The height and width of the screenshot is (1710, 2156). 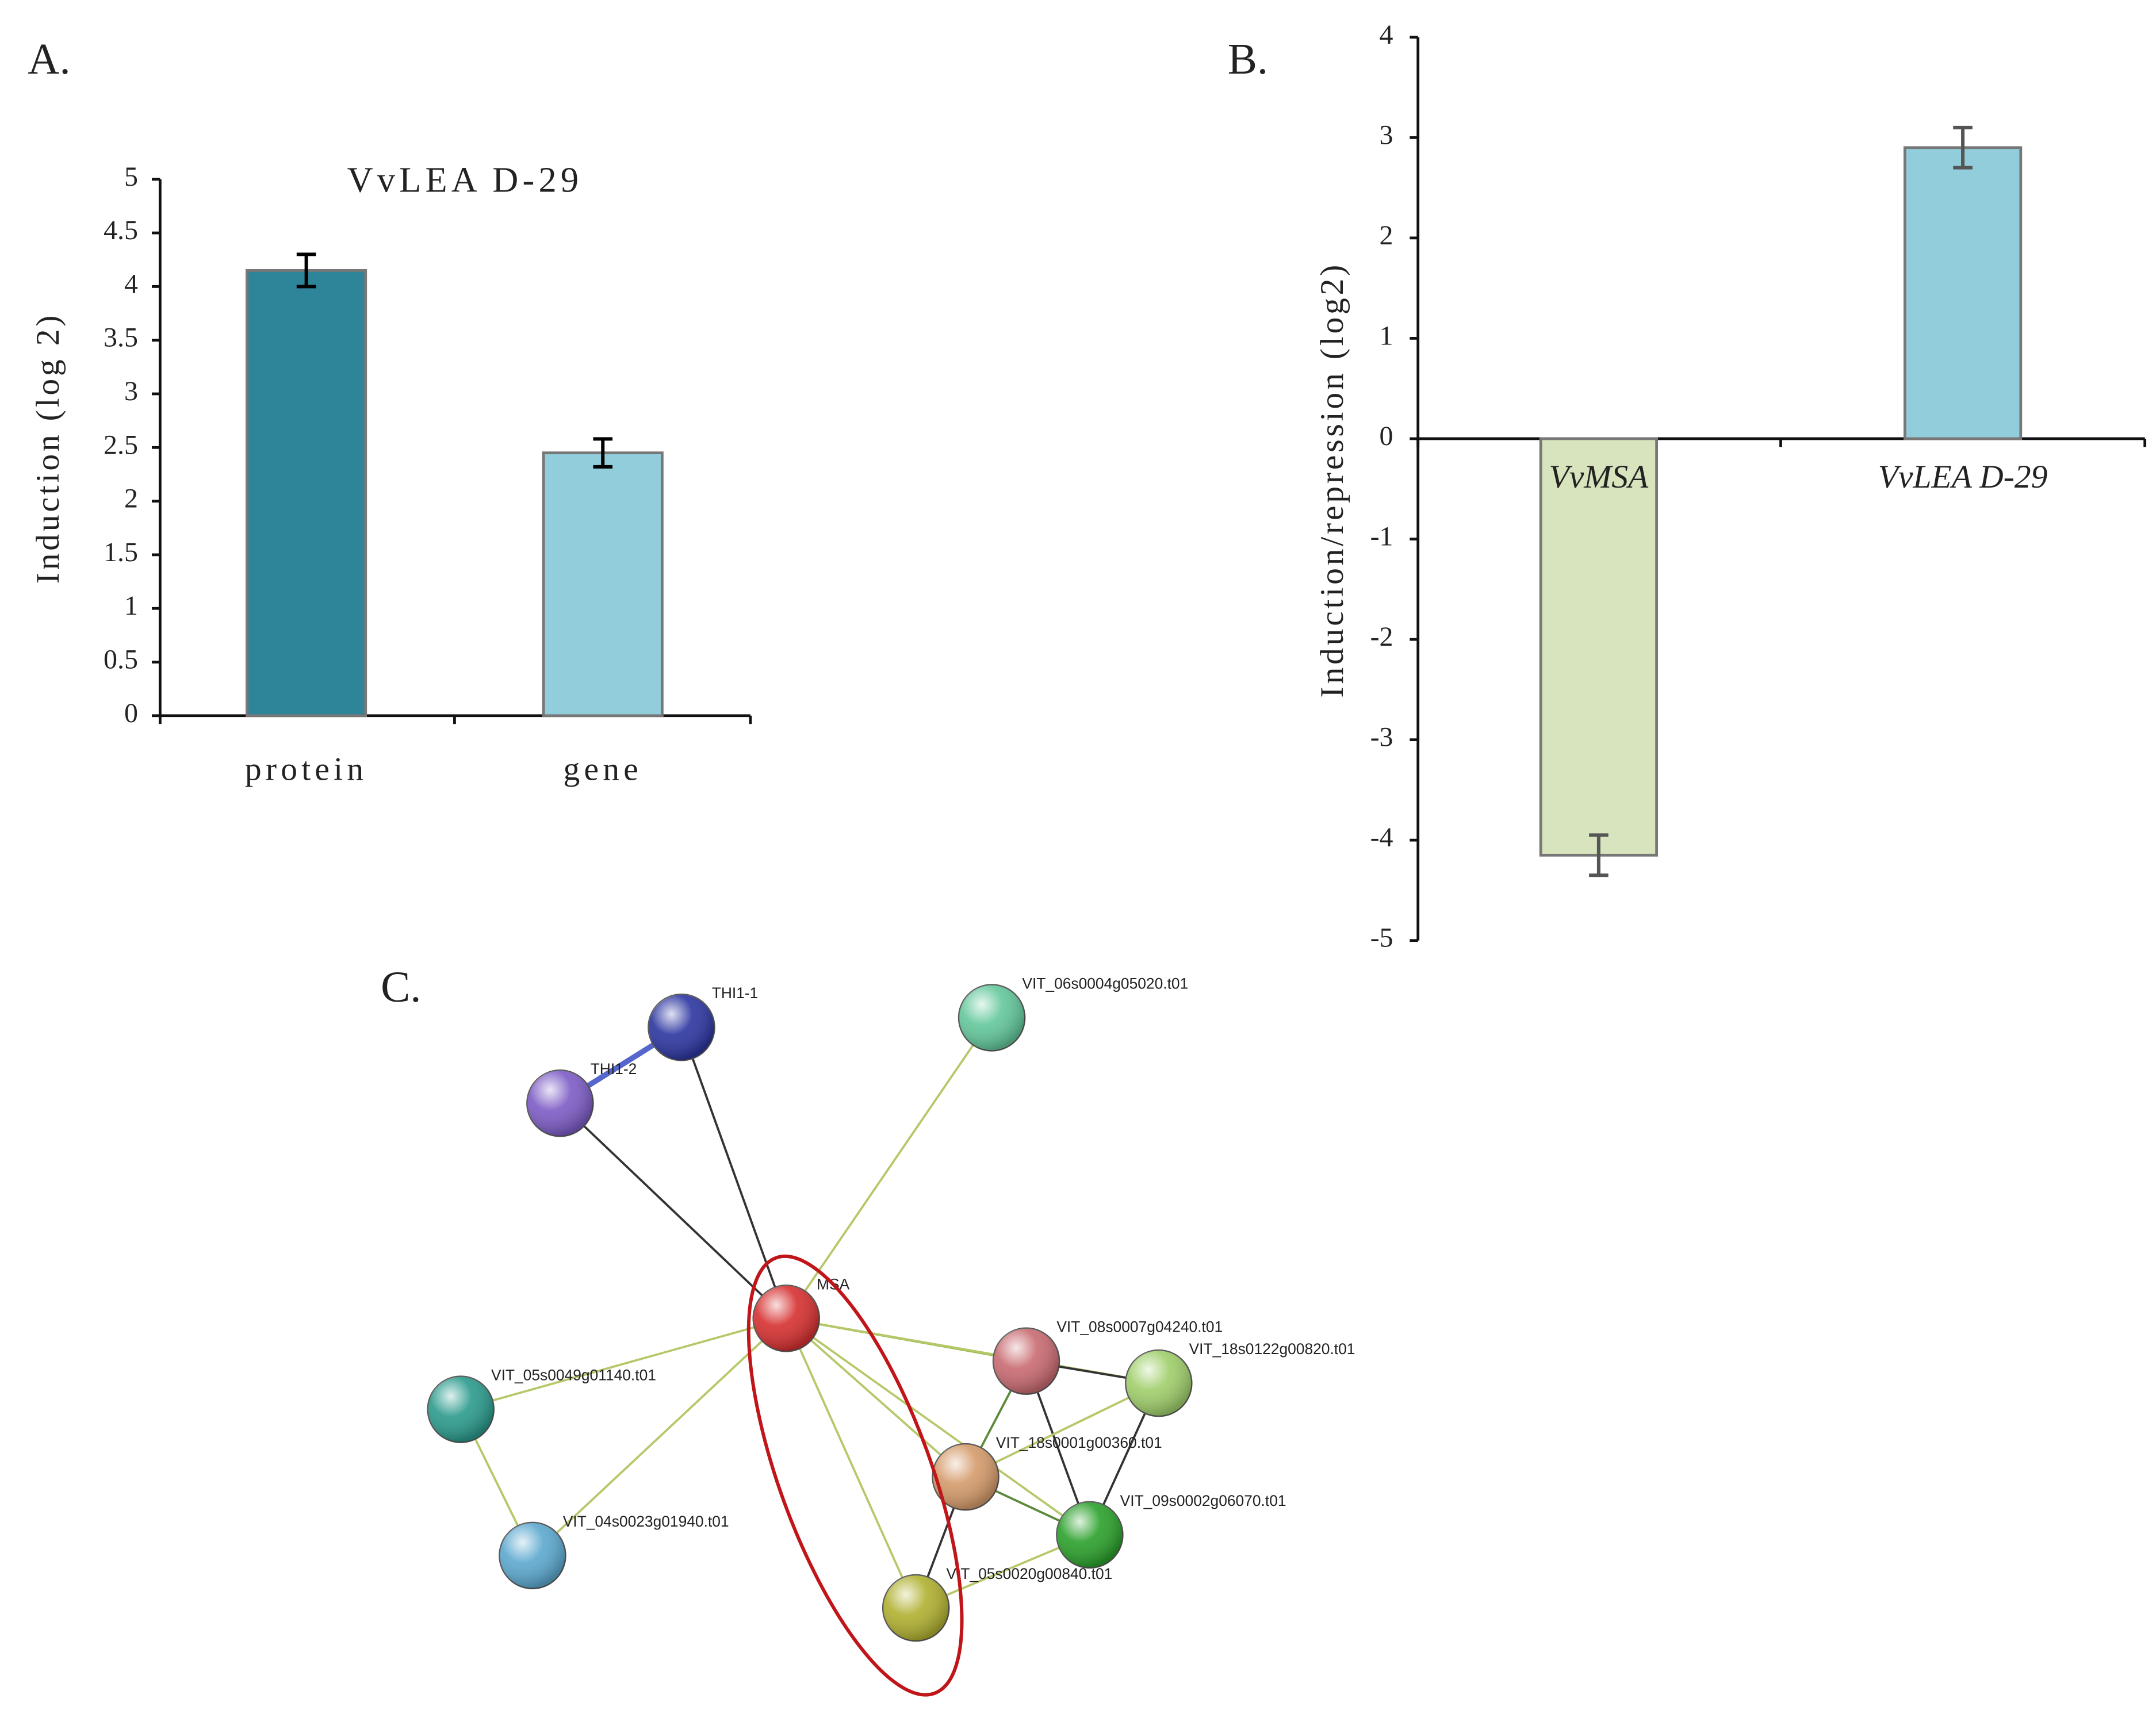 What do you see at coordinates (1248, 58) in the screenshot?
I see `panel-label: B.` at bounding box center [1248, 58].